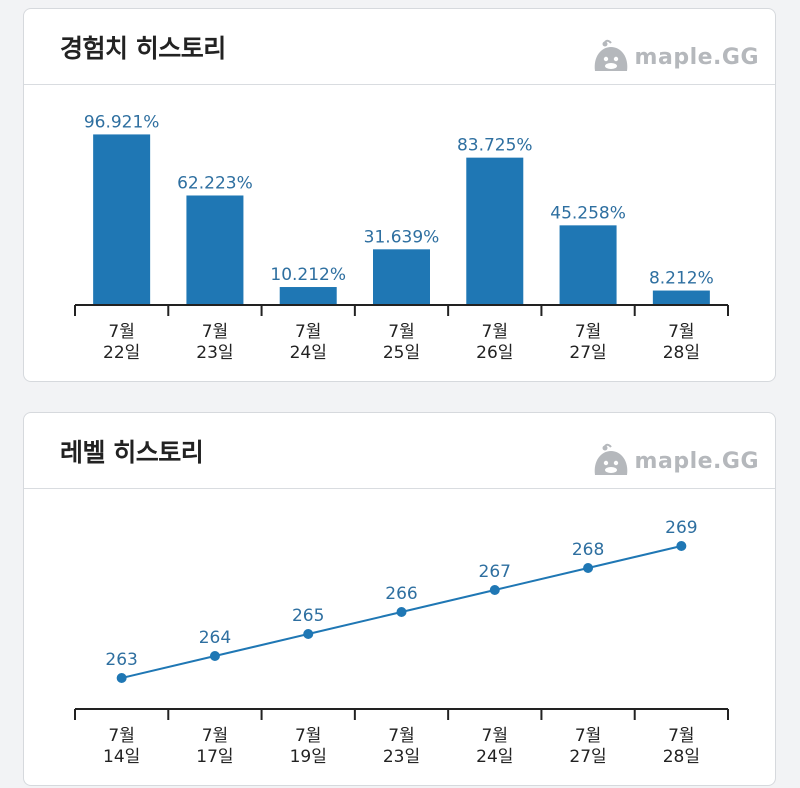  Describe the element at coordinates (495, 572) in the screenshot. I see `point-value-label: 267` at that location.